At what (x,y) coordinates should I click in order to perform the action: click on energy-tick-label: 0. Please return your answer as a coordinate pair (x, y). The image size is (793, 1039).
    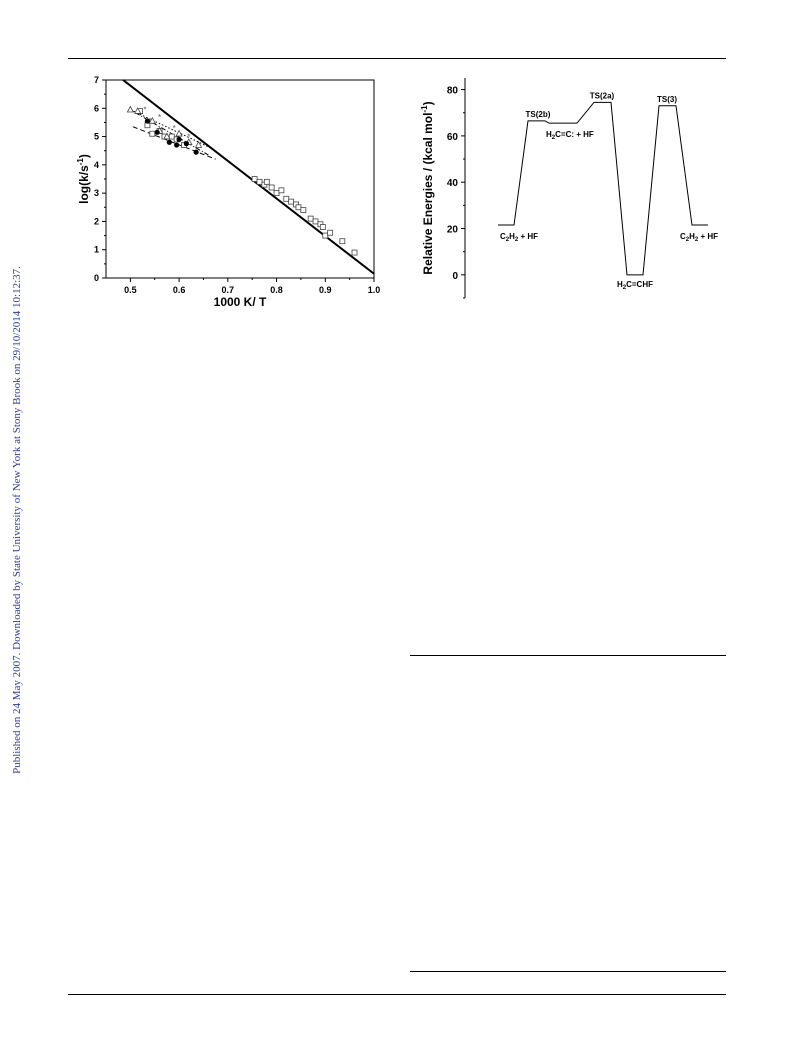
    Looking at the image, I should click on (455, 276).